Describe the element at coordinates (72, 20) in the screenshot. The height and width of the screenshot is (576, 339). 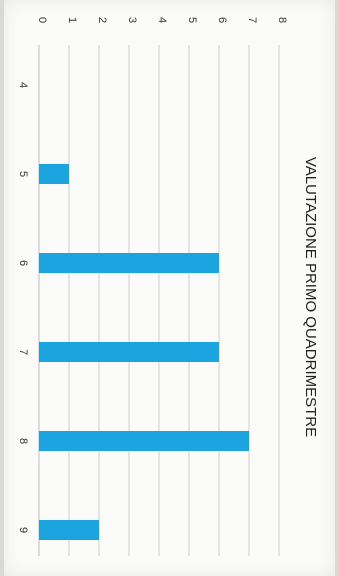
I see `value-tick-label: 1` at that location.